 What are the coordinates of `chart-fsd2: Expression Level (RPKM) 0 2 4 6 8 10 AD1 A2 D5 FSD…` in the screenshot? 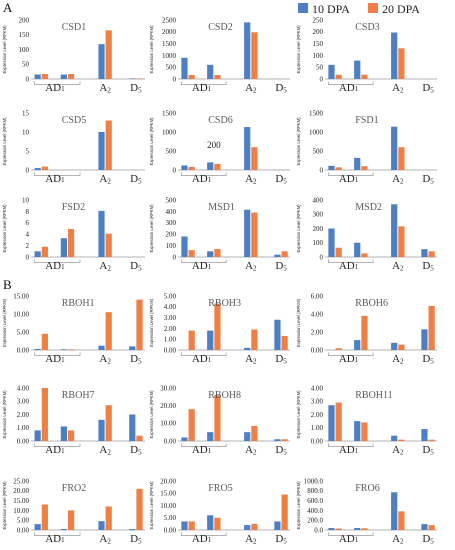 It's located at (73, 234).